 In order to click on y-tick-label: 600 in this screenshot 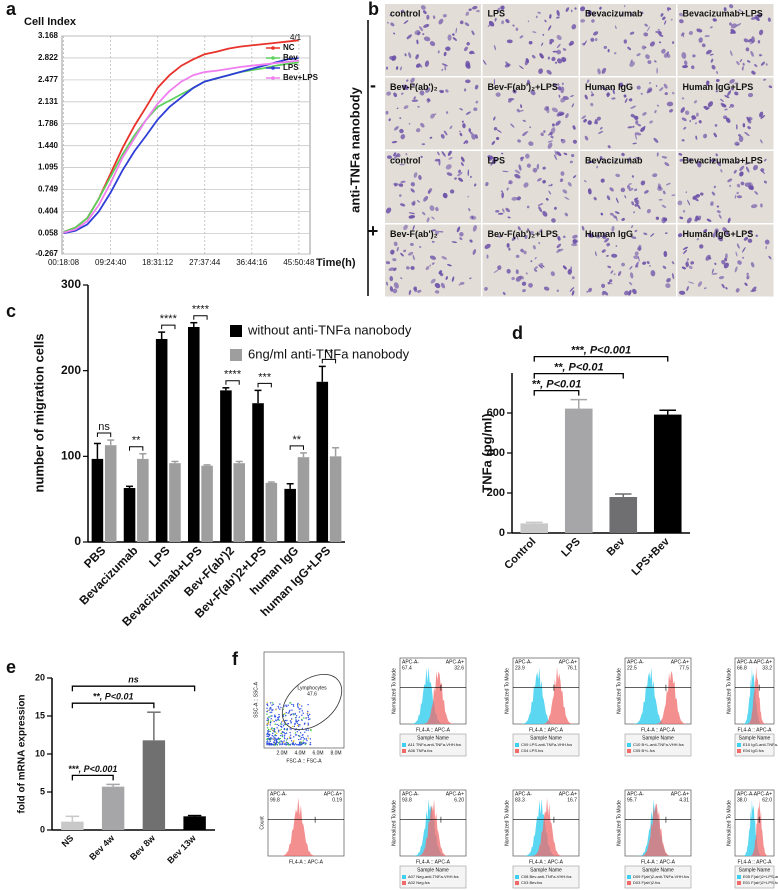, I will do `click(496, 413)`.